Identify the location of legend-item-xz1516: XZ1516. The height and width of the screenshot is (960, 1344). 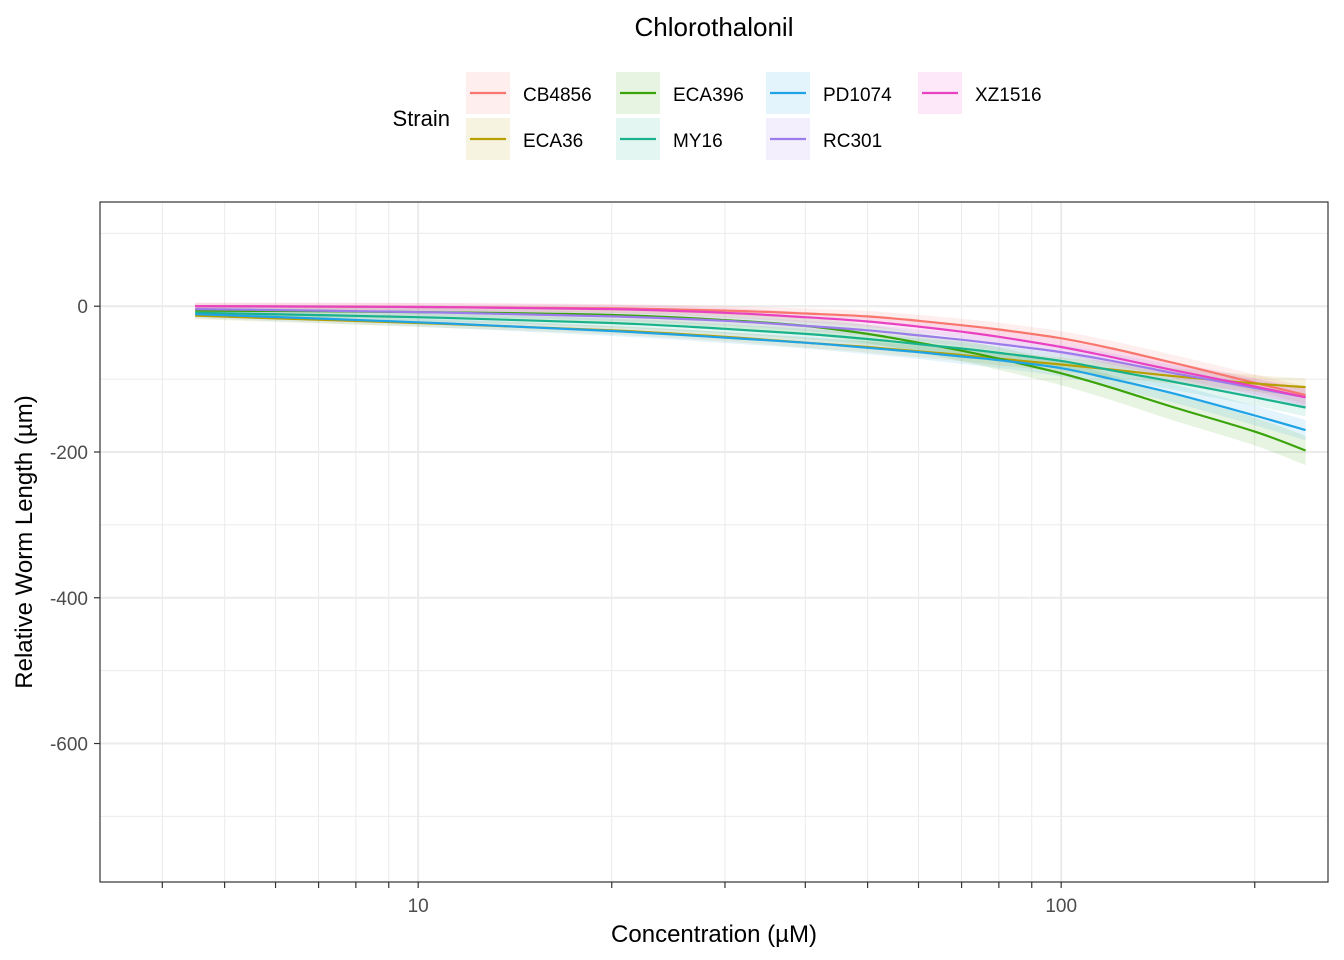
(980, 93).